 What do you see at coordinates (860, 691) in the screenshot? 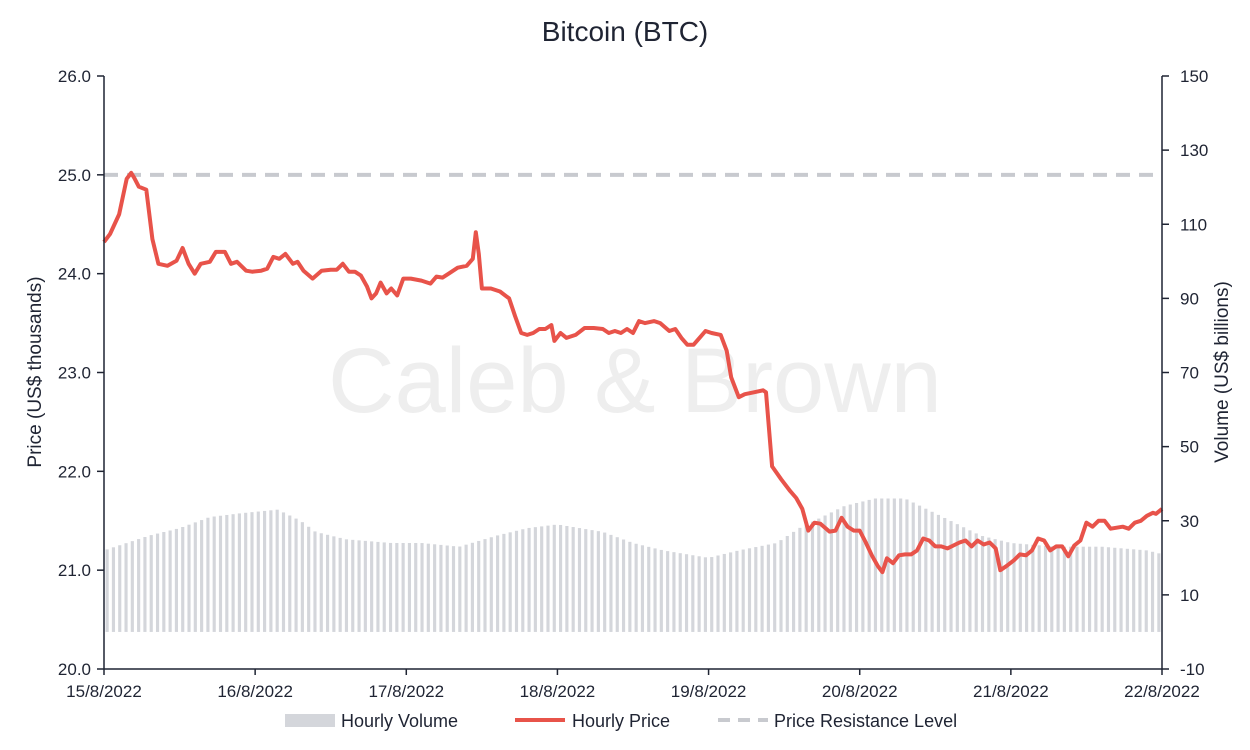
I see `x-tick-label: 20/8/2022` at bounding box center [860, 691].